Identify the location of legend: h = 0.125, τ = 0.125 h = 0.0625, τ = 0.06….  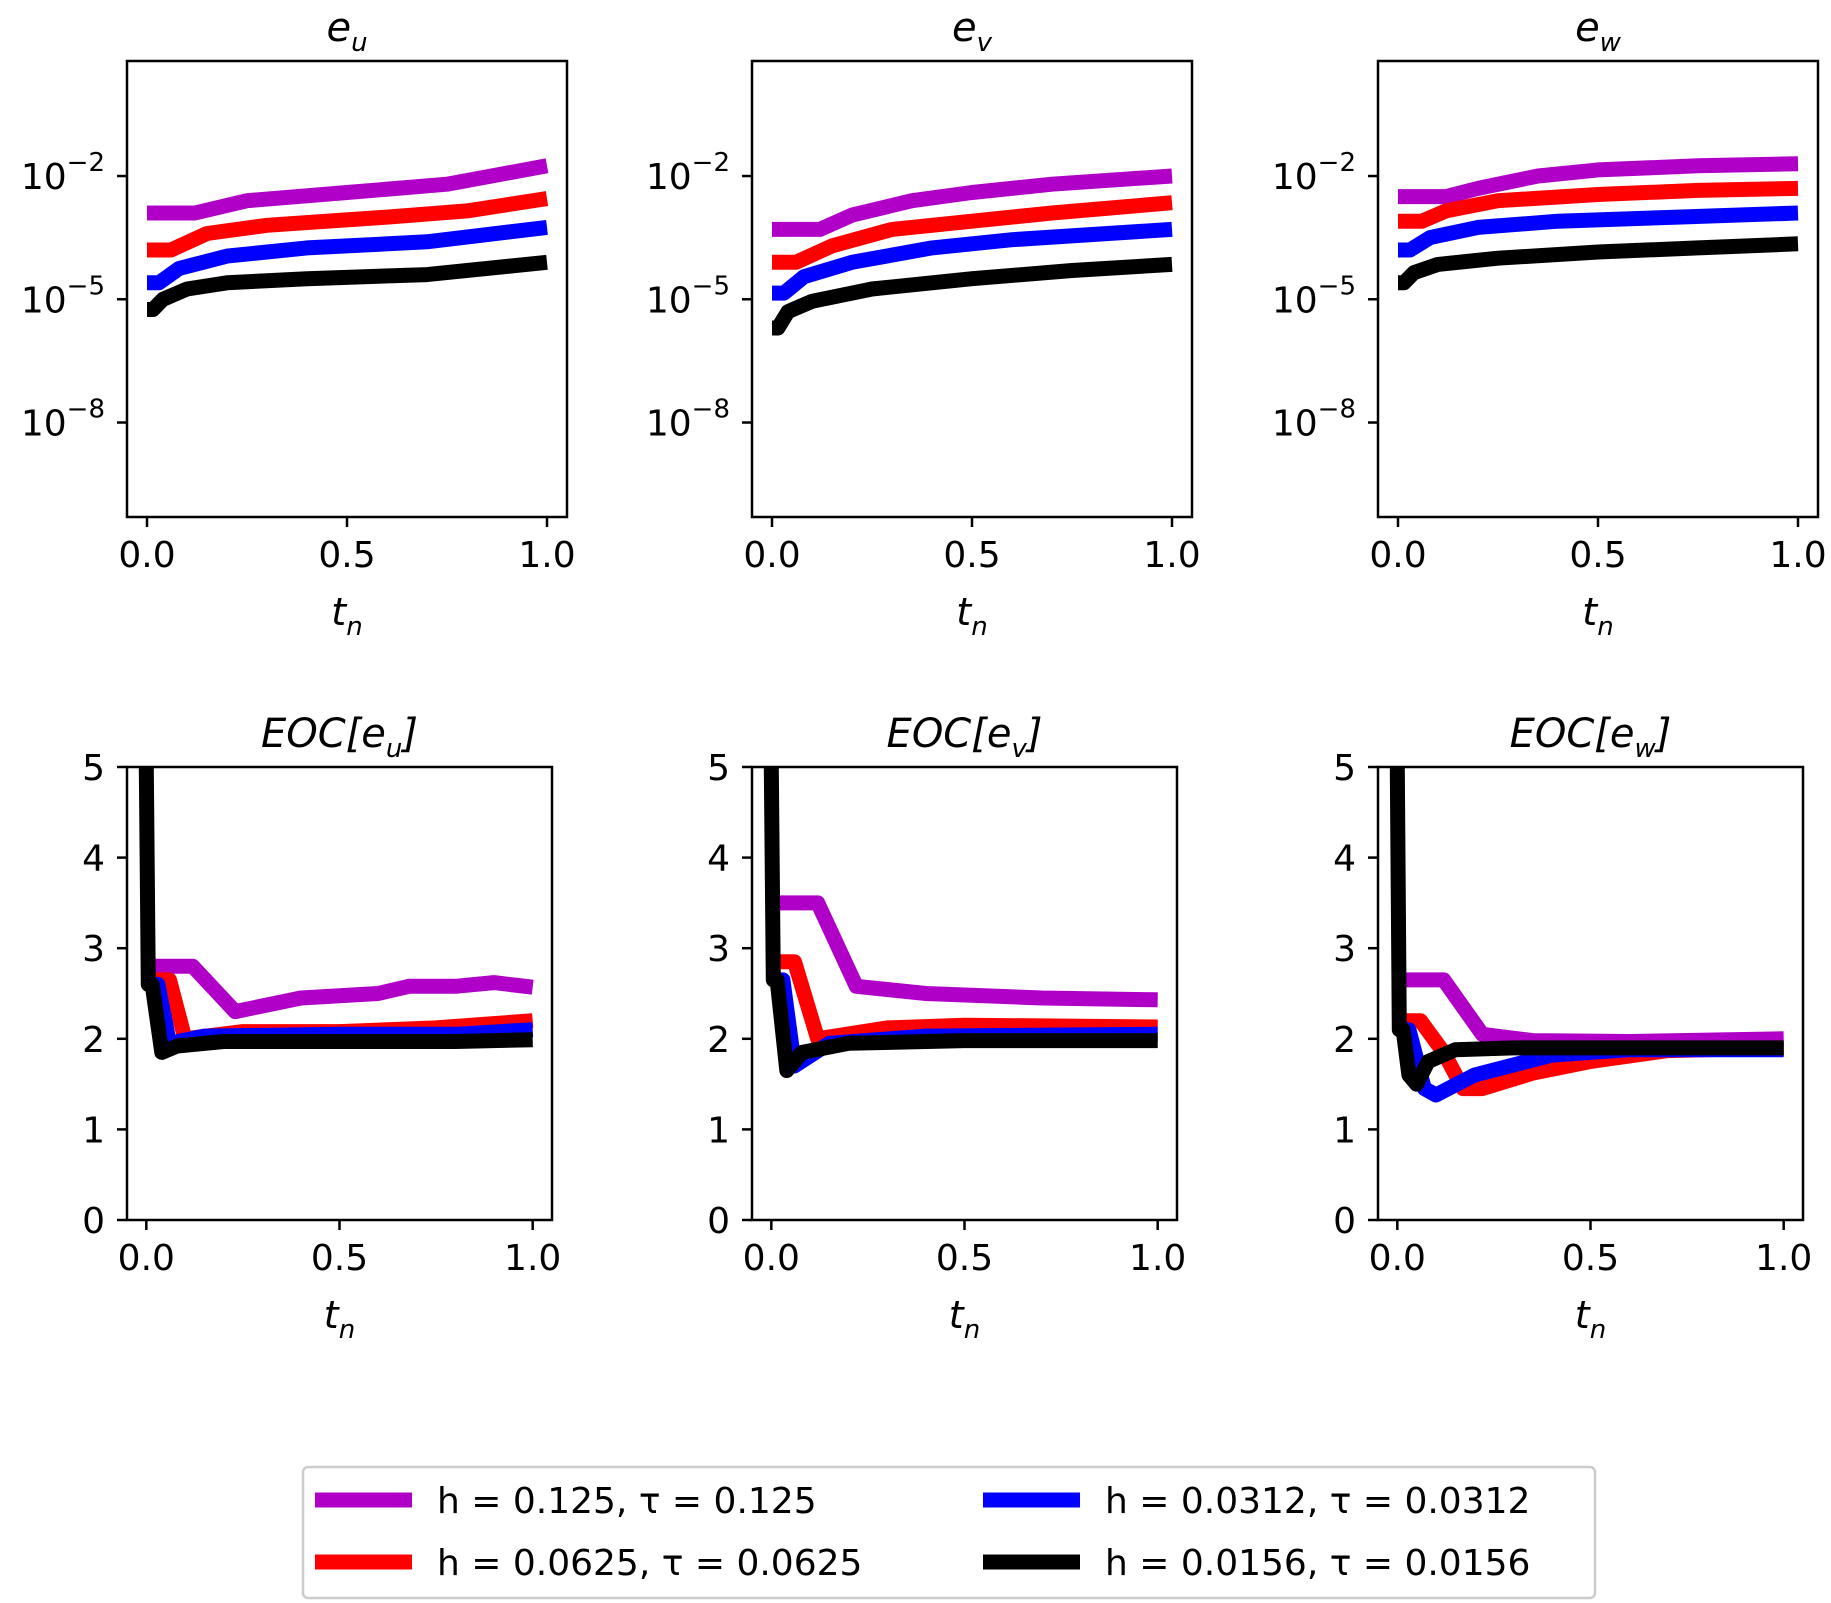
(949, 1532).